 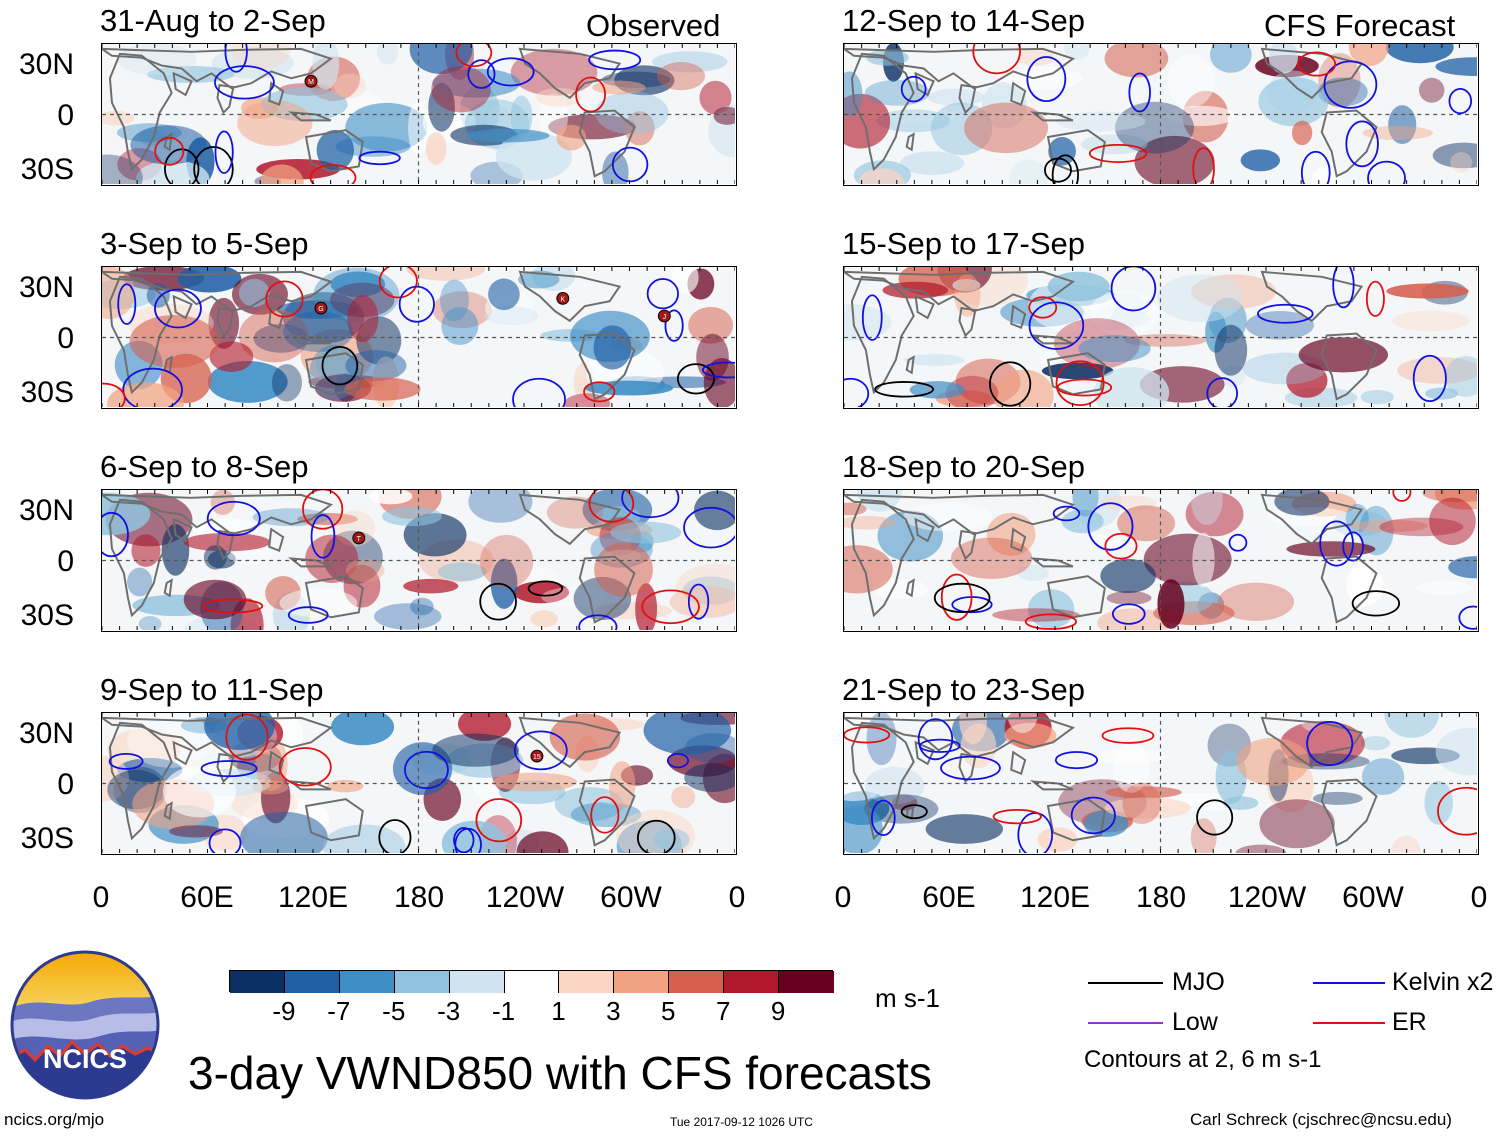 What do you see at coordinates (964, 466) in the screenshot?
I see `panel-title-fc-3: 18-Sep to 20-Sep` at bounding box center [964, 466].